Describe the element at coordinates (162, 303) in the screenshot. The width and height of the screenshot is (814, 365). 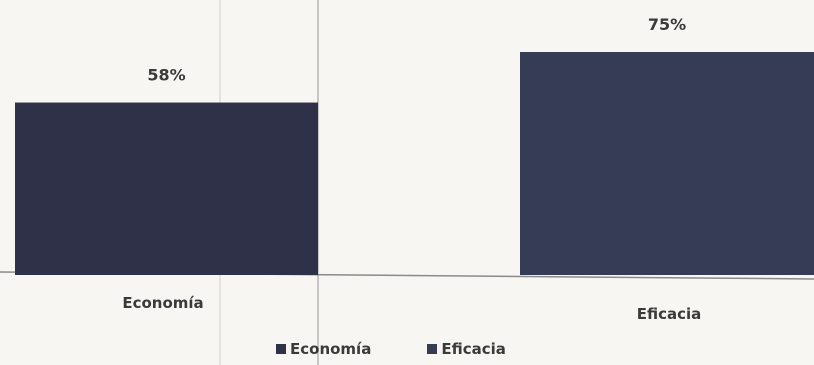
I see `category-label-economia: Economía` at that location.